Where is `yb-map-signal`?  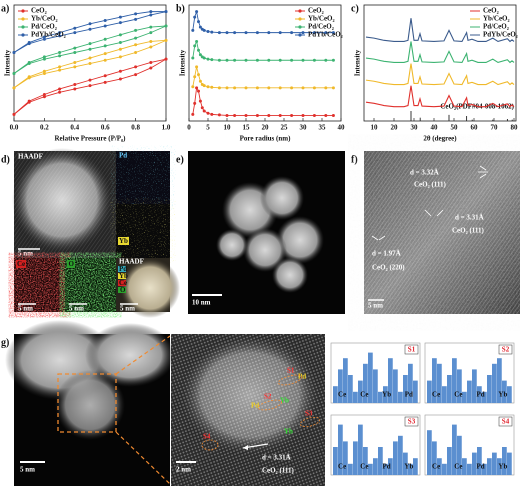 yb-map-signal is located at coordinates (143, 231).